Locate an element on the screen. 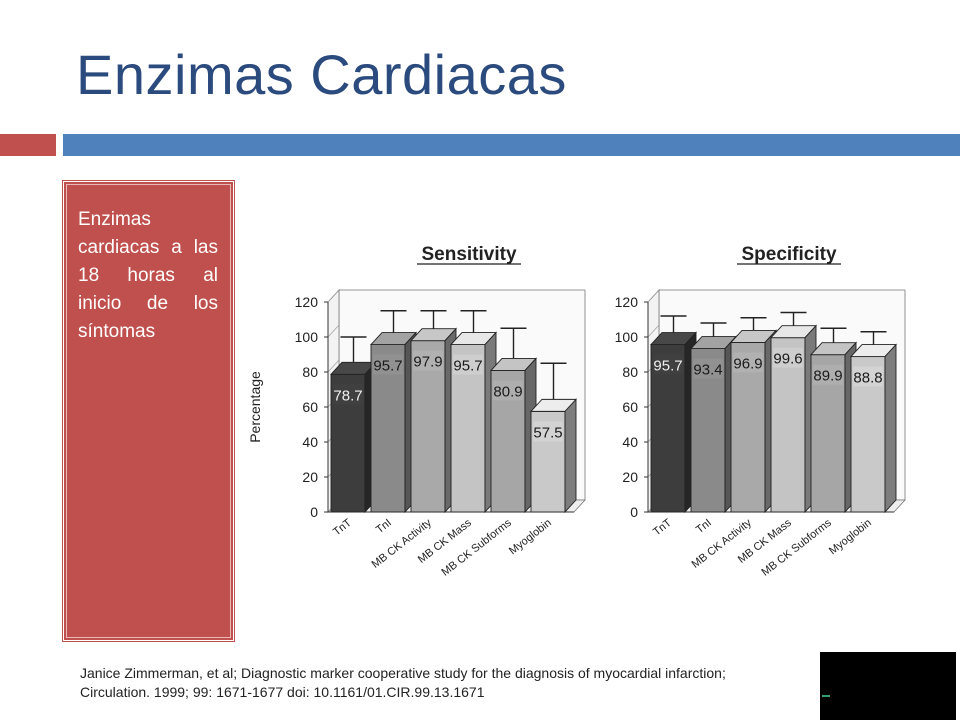 Image resolution: width=960 pixels, height=720 pixels. chart-1-category-label: TnT is located at coordinates (662, 528).